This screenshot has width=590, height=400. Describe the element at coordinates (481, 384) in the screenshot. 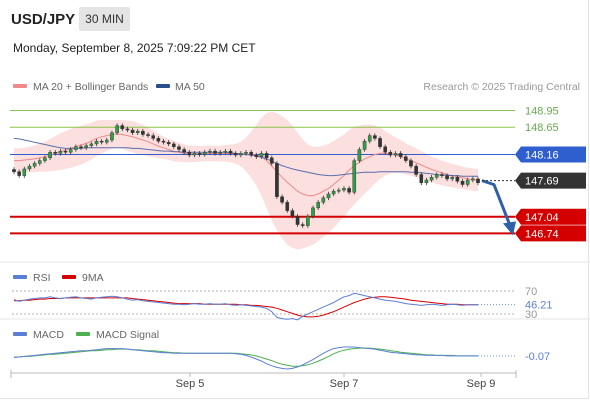

I see `x-axis-label: Sep 9` at that location.